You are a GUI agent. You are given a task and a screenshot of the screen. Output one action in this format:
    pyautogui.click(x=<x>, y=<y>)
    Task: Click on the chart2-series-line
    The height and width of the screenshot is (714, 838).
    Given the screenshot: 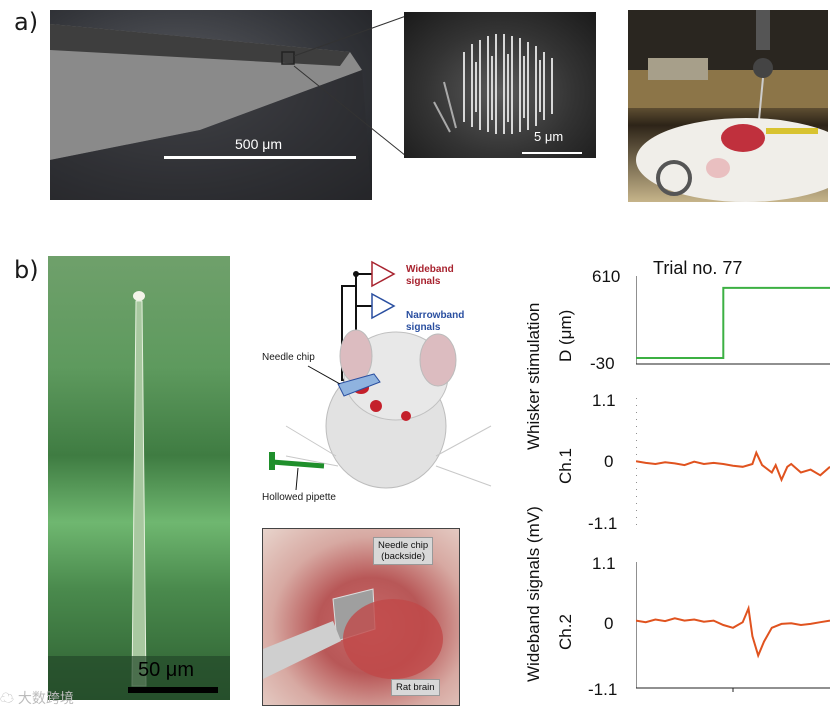 What is the action you would take?
    pyautogui.click(x=733, y=466)
    